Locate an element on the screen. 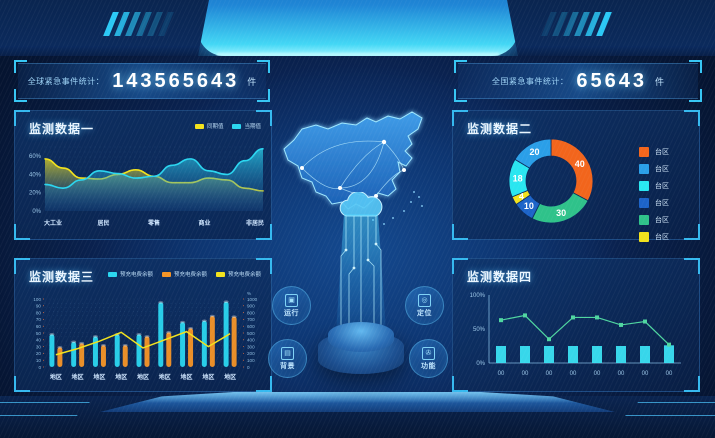 The width and height of the screenshot is (715, 438). national-stat-unit: 件 is located at coordinates (660, 81).